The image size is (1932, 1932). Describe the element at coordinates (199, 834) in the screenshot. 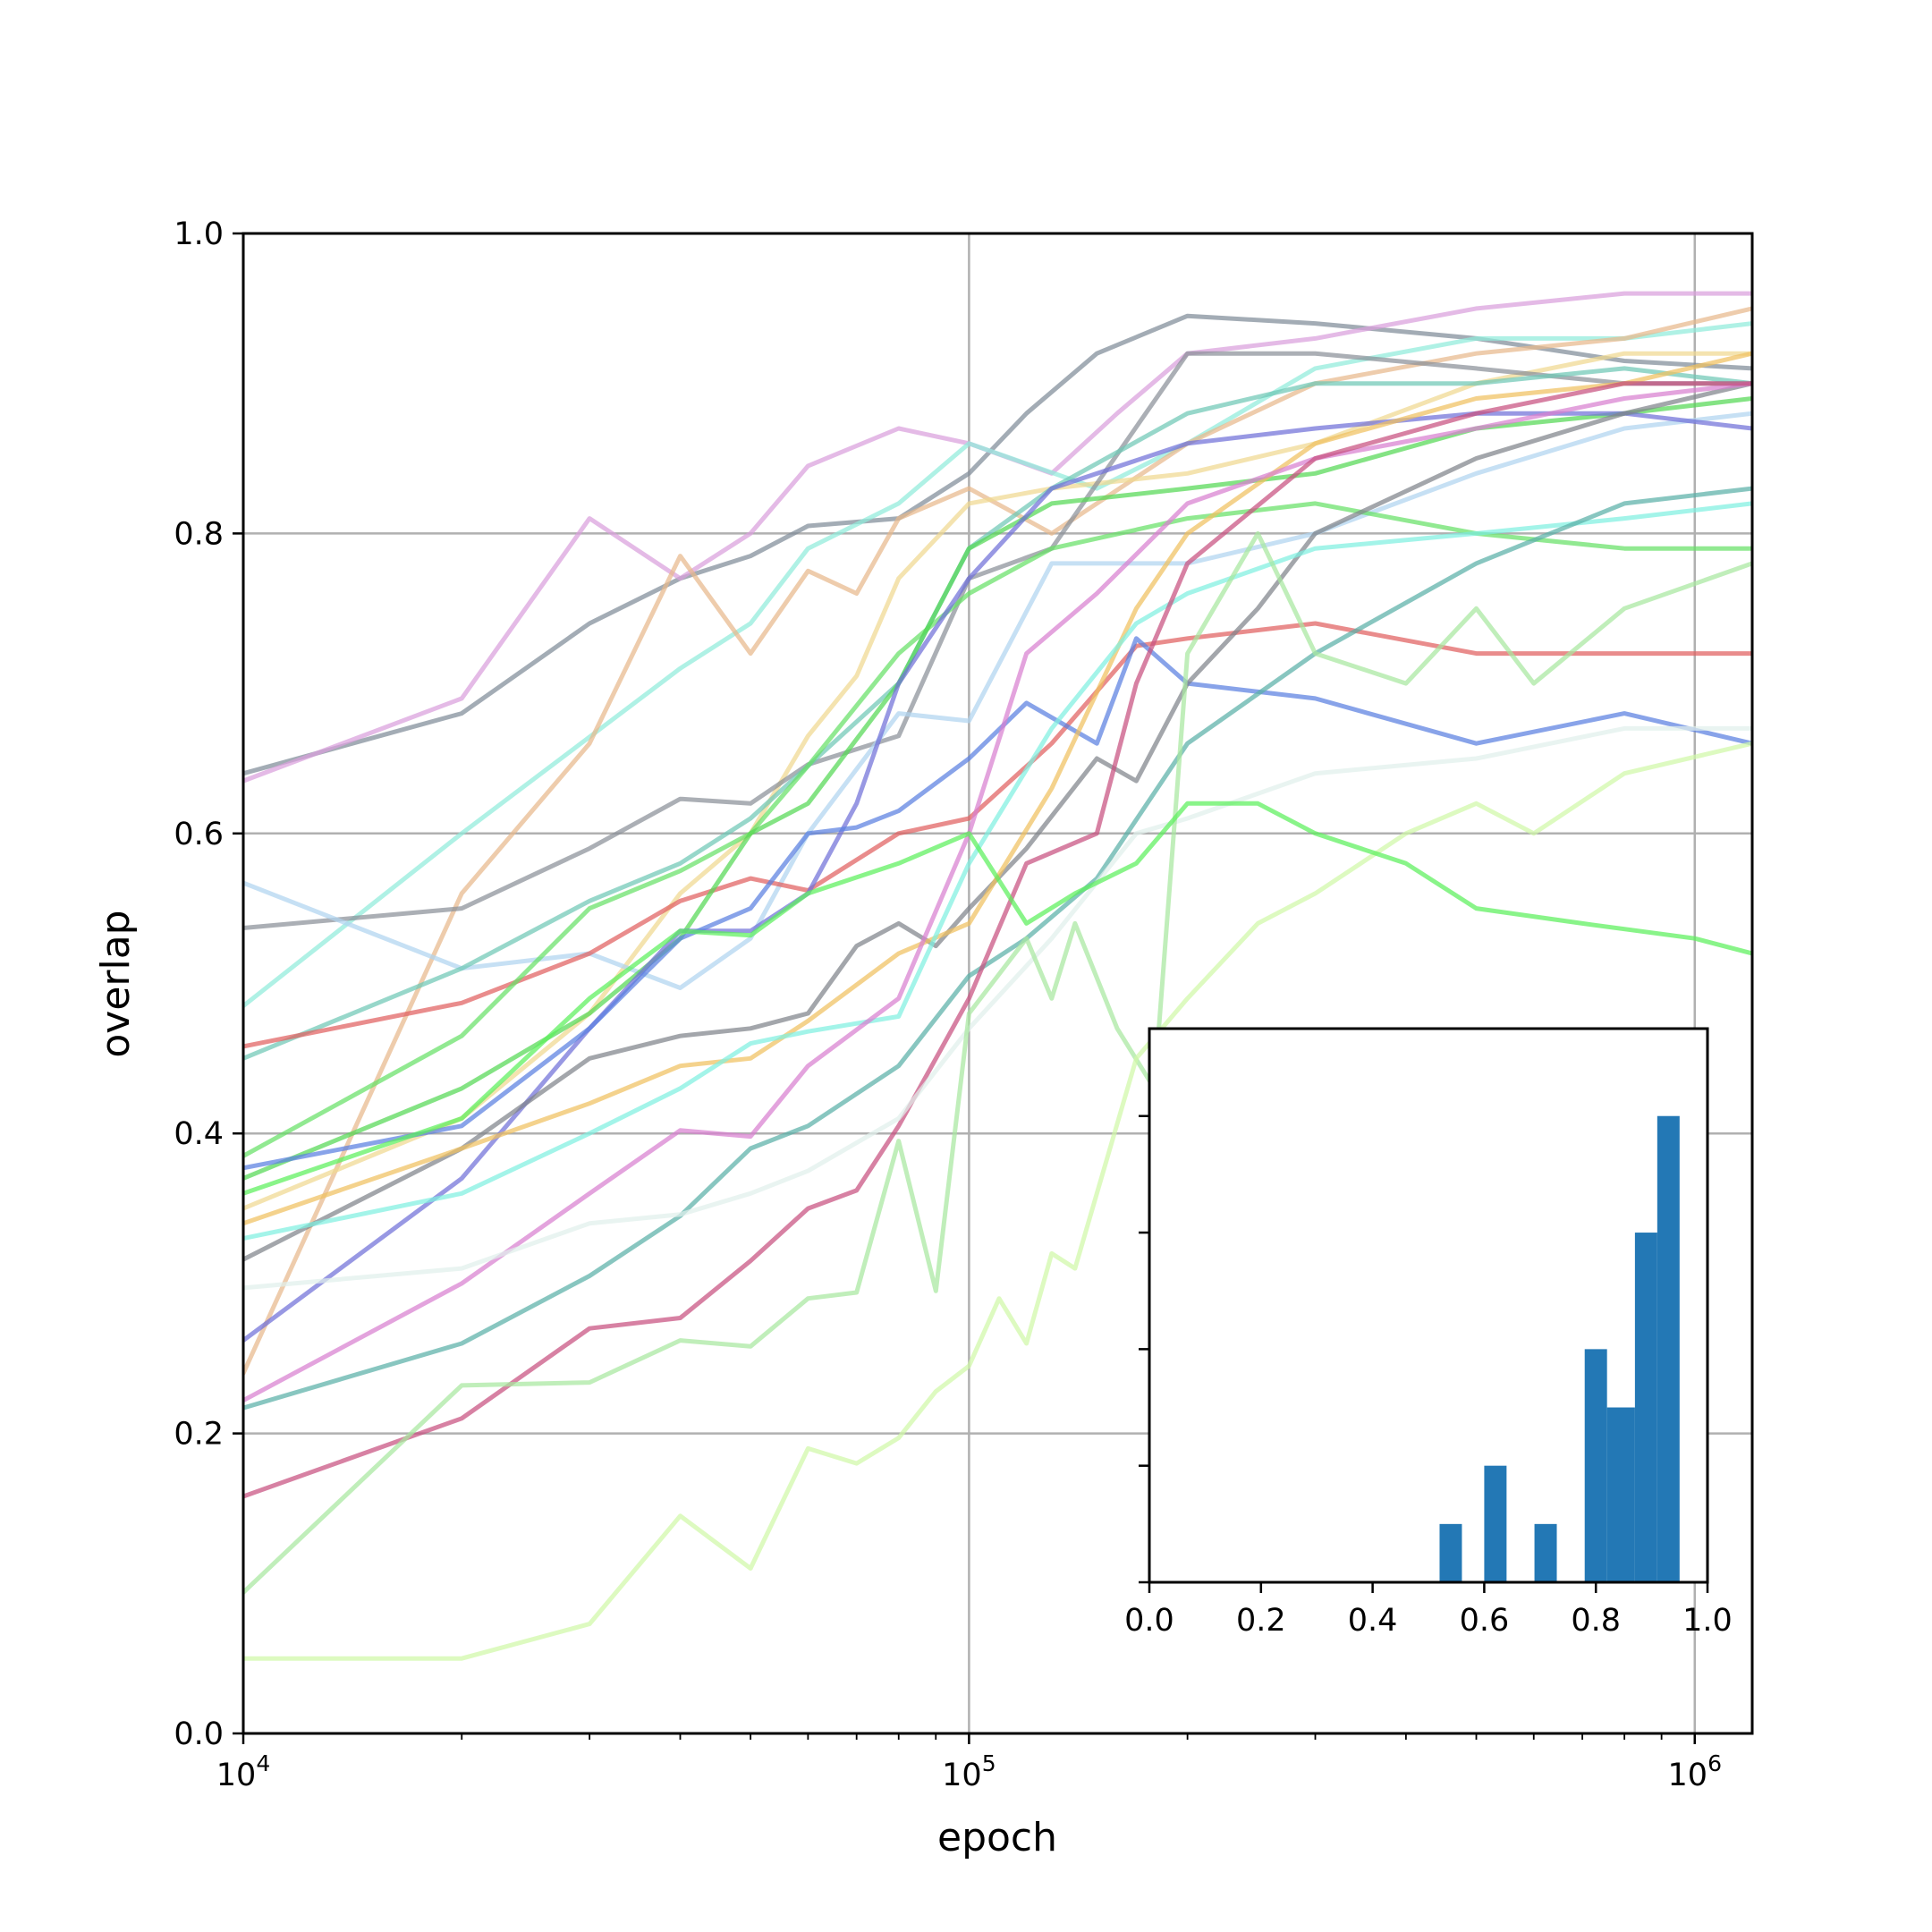

I see `y-tick-label: 0.6` at that location.